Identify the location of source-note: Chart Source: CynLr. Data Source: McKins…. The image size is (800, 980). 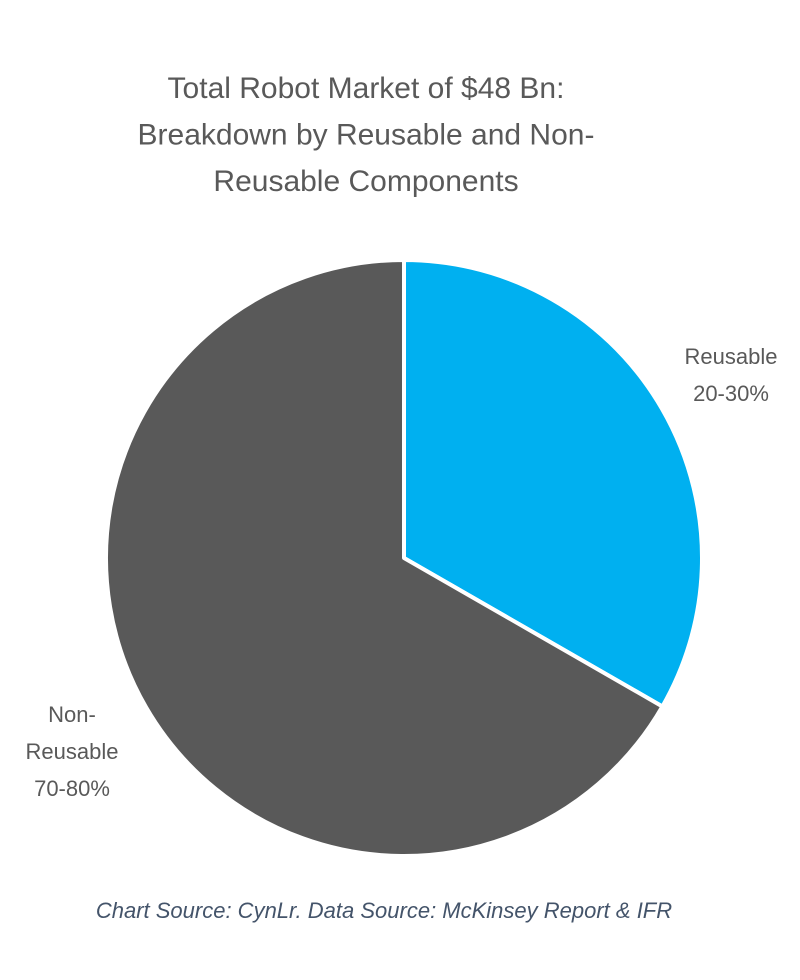
(384, 910).